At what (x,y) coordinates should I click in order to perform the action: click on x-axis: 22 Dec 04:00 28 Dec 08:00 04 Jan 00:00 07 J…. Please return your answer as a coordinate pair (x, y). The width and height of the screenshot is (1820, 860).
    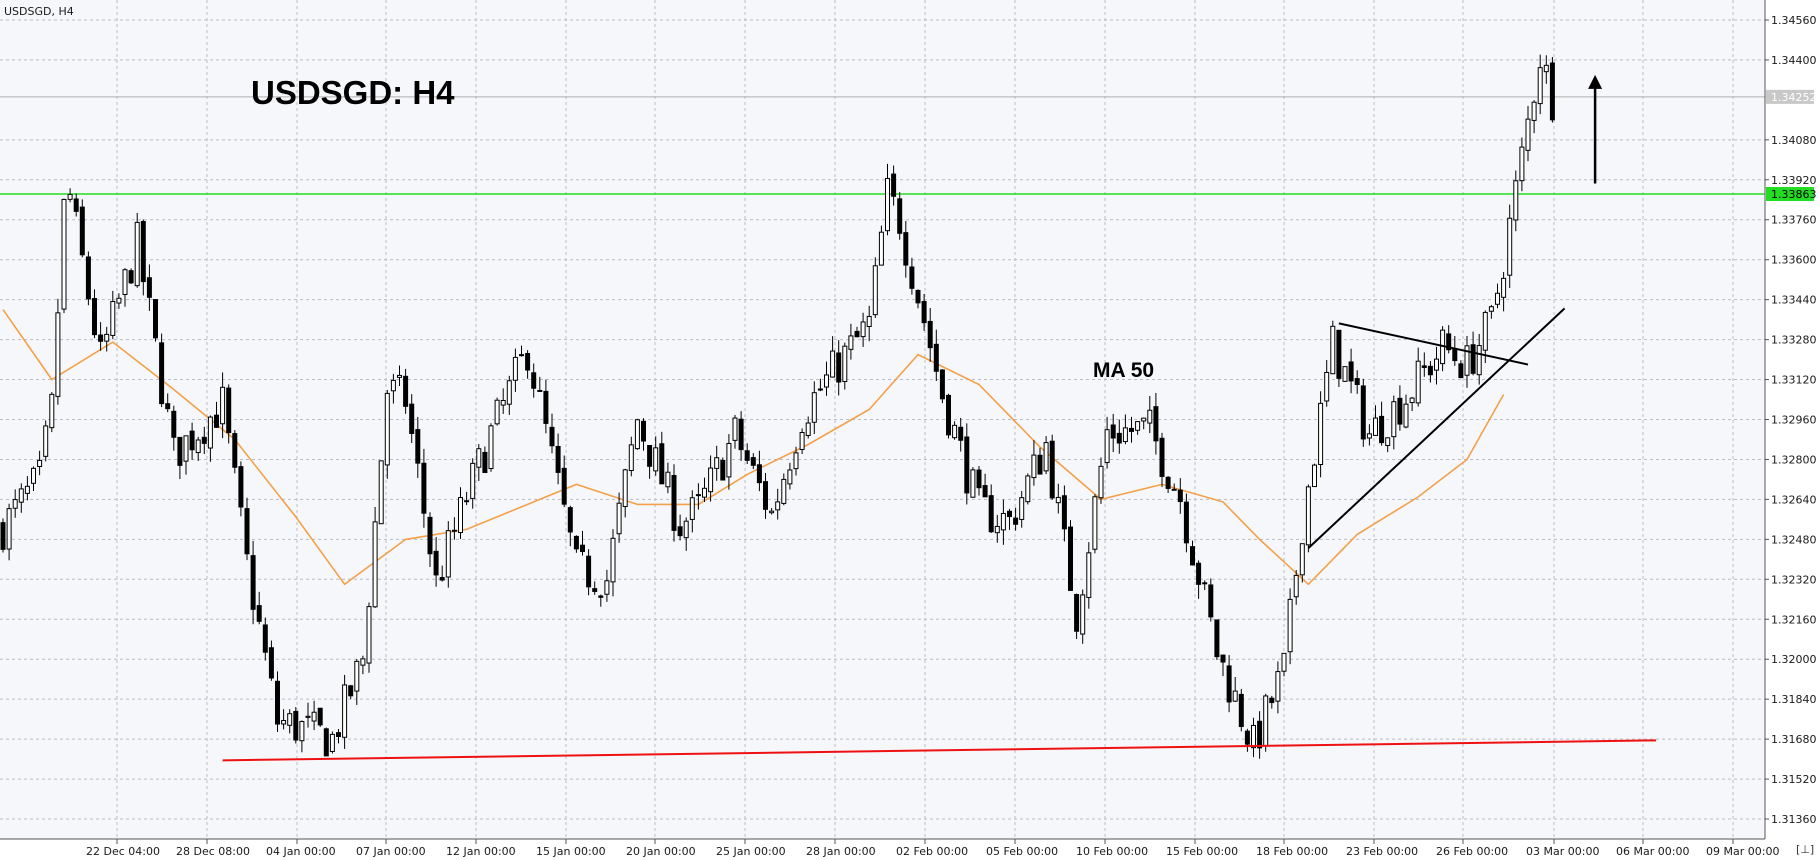
    Looking at the image, I should click on (932, 848).